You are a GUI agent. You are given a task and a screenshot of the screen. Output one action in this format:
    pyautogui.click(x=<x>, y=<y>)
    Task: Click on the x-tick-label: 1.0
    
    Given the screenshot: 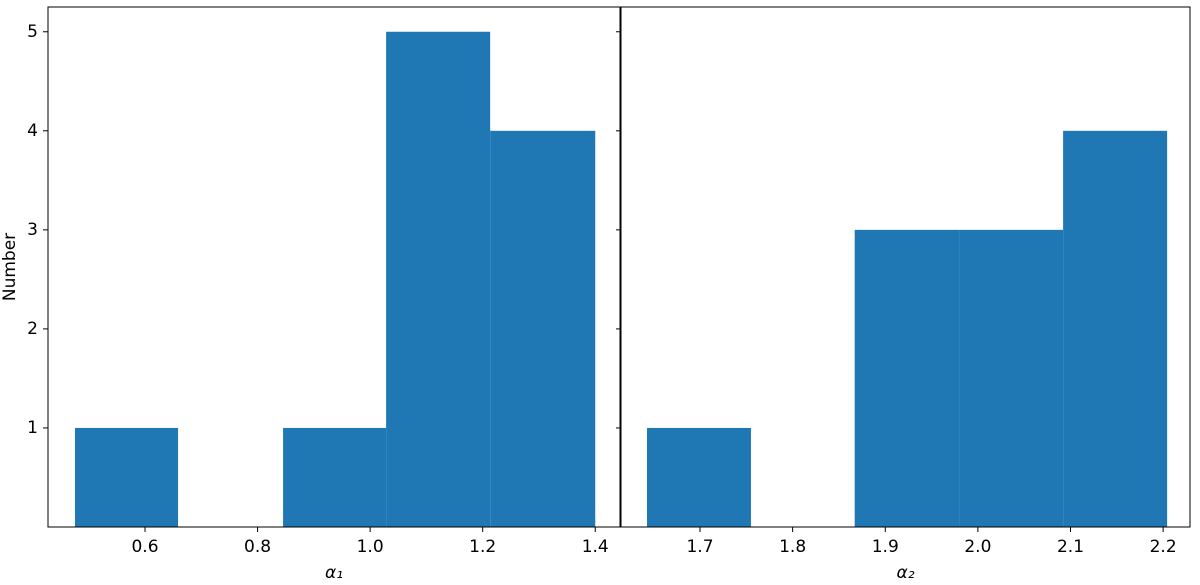 What is the action you would take?
    pyautogui.click(x=370, y=547)
    